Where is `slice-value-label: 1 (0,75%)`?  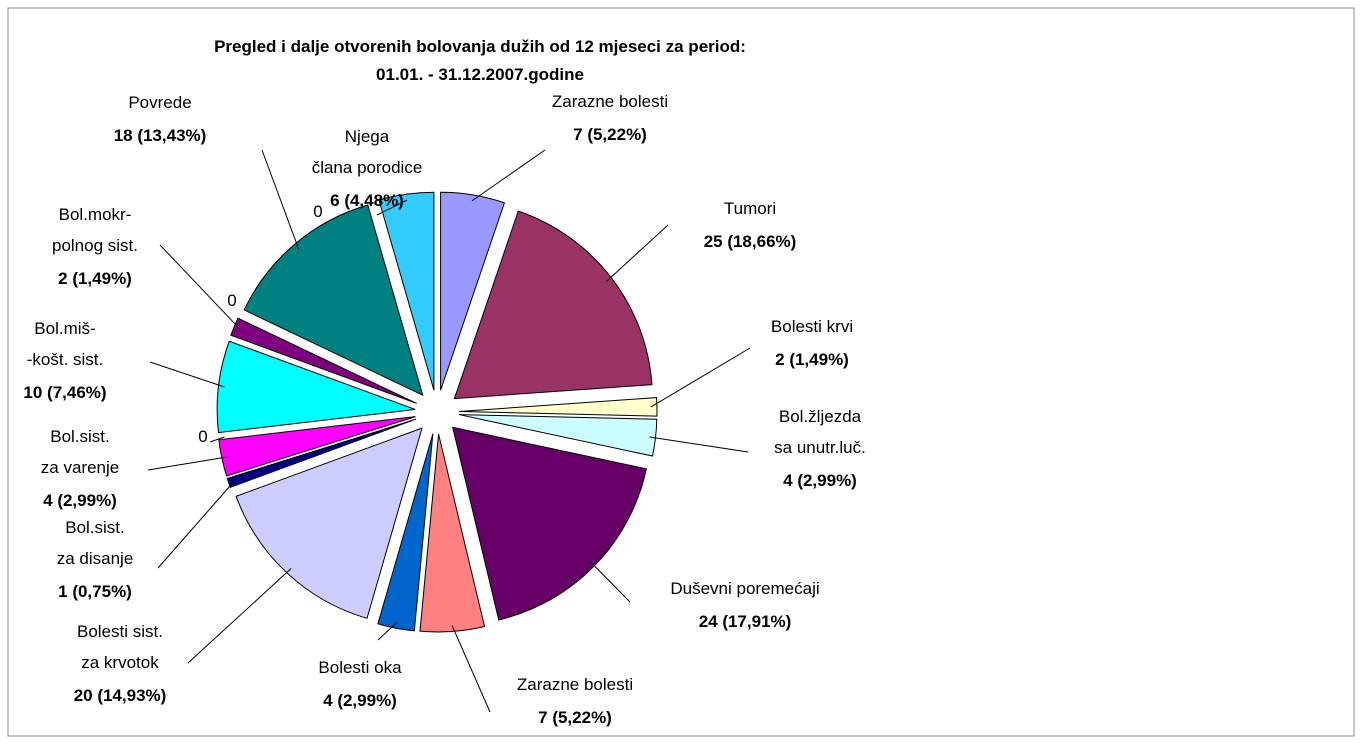
slice-value-label: 1 (0,75%) is located at coordinates (95, 591).